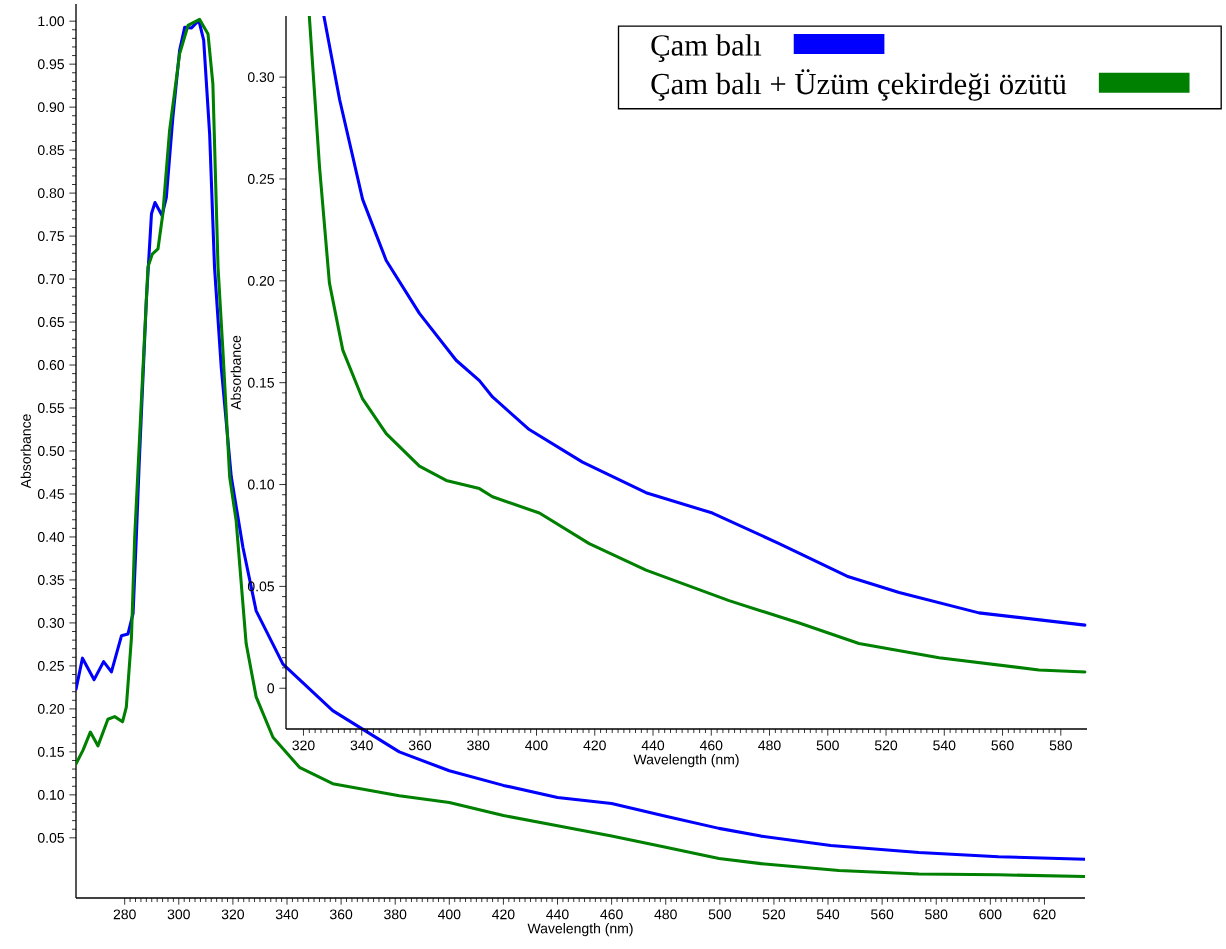 The height and width of the screenshot is (949, 1226). Describe the element at coordinates (990, 914) in the screenshot. I see `x-tick-label: 600` at that location.